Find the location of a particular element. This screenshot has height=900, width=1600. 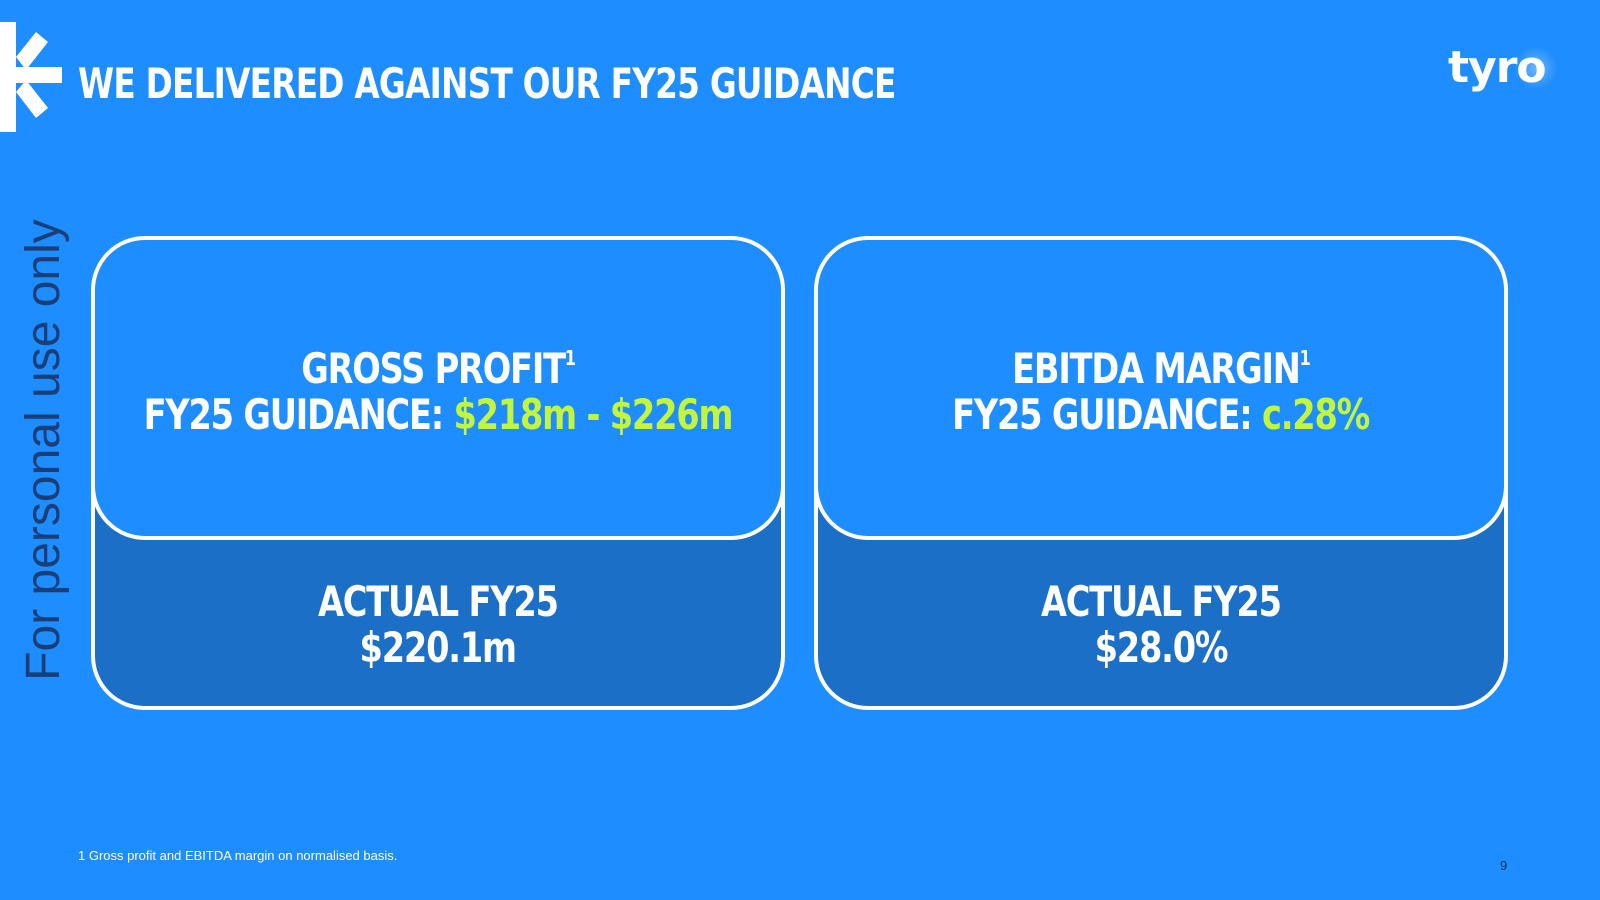

slide-title: WE DELIVERED AGAINST OUR FY25 GUIDANCE is located at coordinates (487, 83).